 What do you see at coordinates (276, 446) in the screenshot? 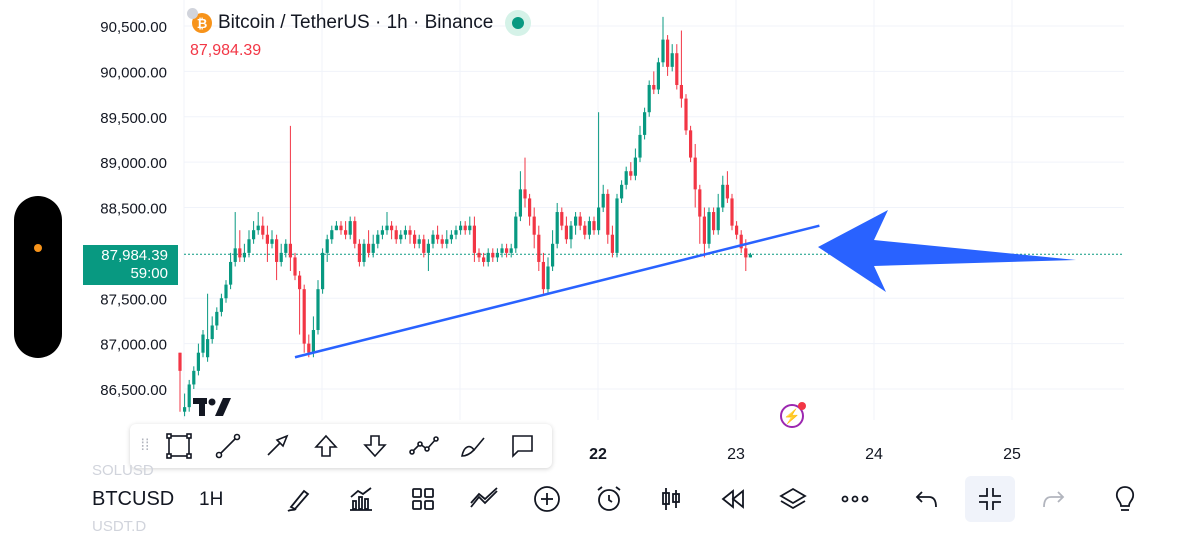
I see `arrow-line-icon` at bounding box center [276, 446].